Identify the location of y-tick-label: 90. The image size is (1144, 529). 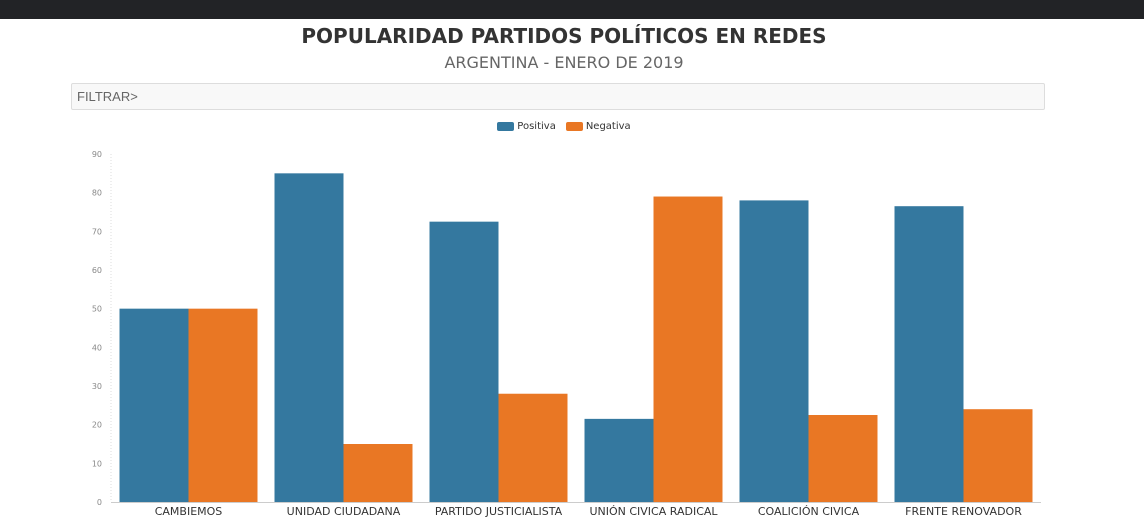
(97, 154).